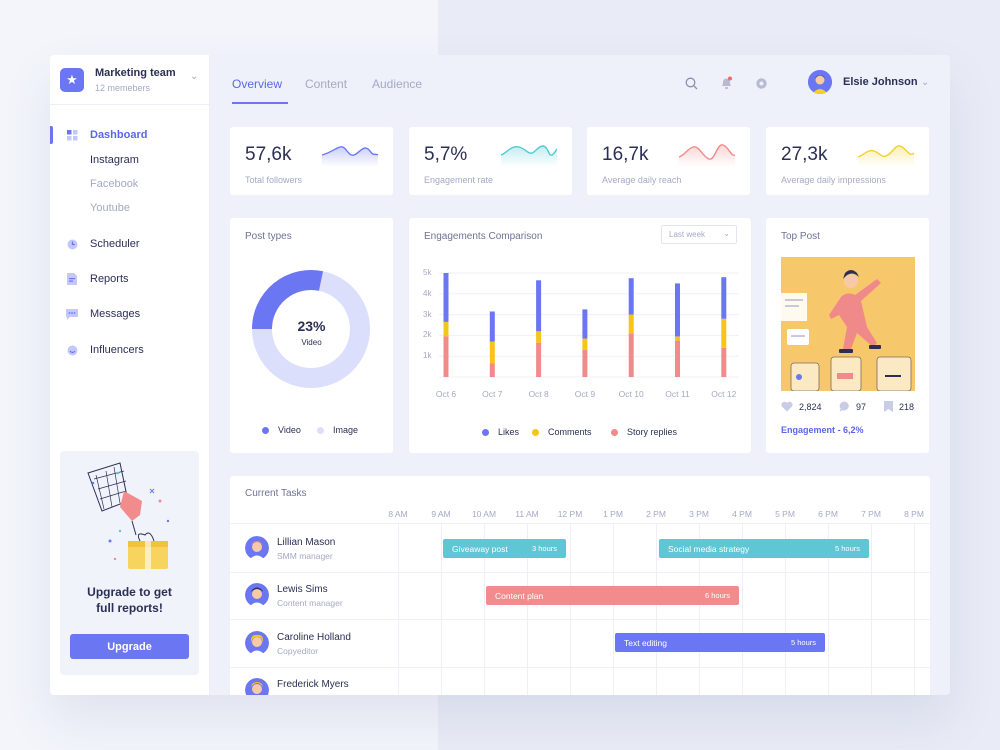 Image resolution: width=1000 pixels, height=750 pixels. Describe the element at coordinates (761, 83) in the screenshot. I see `gear-icon` at that location.